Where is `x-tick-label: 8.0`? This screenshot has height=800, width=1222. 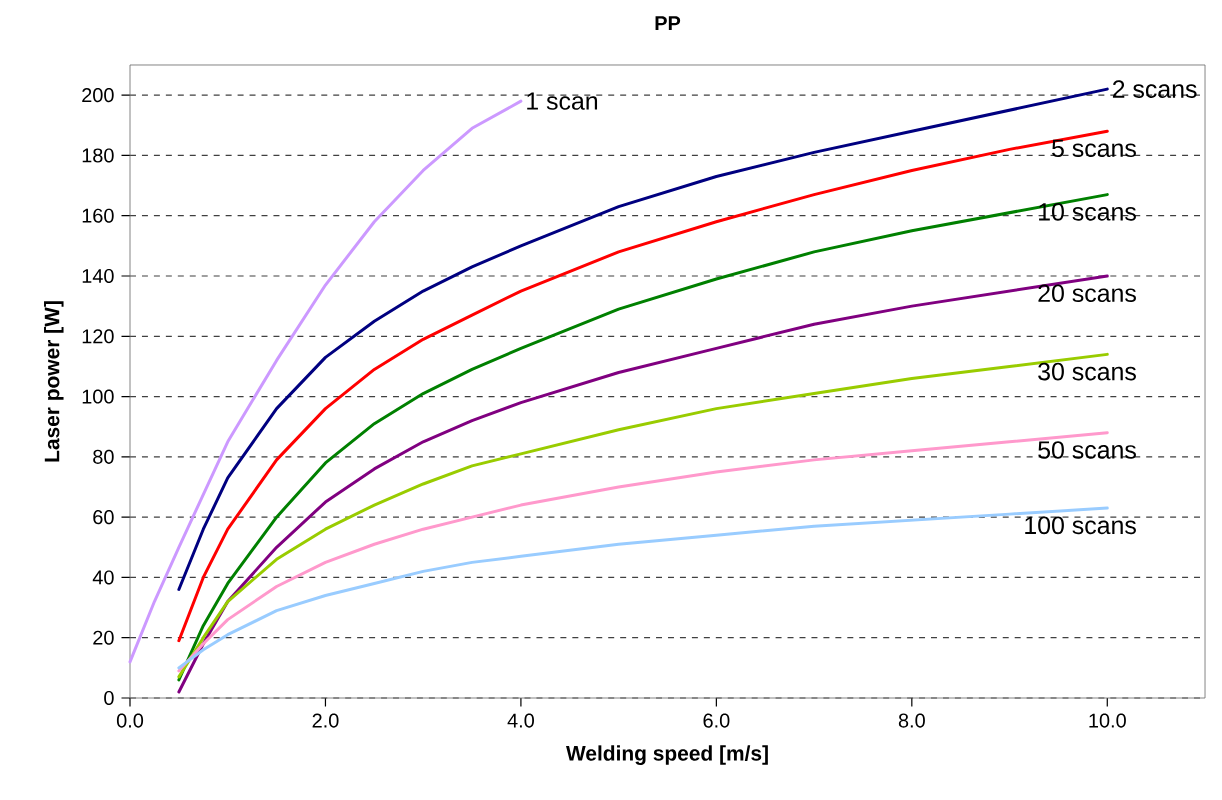
x-tick-label: 8.0 is located at coordinates (911, 720).